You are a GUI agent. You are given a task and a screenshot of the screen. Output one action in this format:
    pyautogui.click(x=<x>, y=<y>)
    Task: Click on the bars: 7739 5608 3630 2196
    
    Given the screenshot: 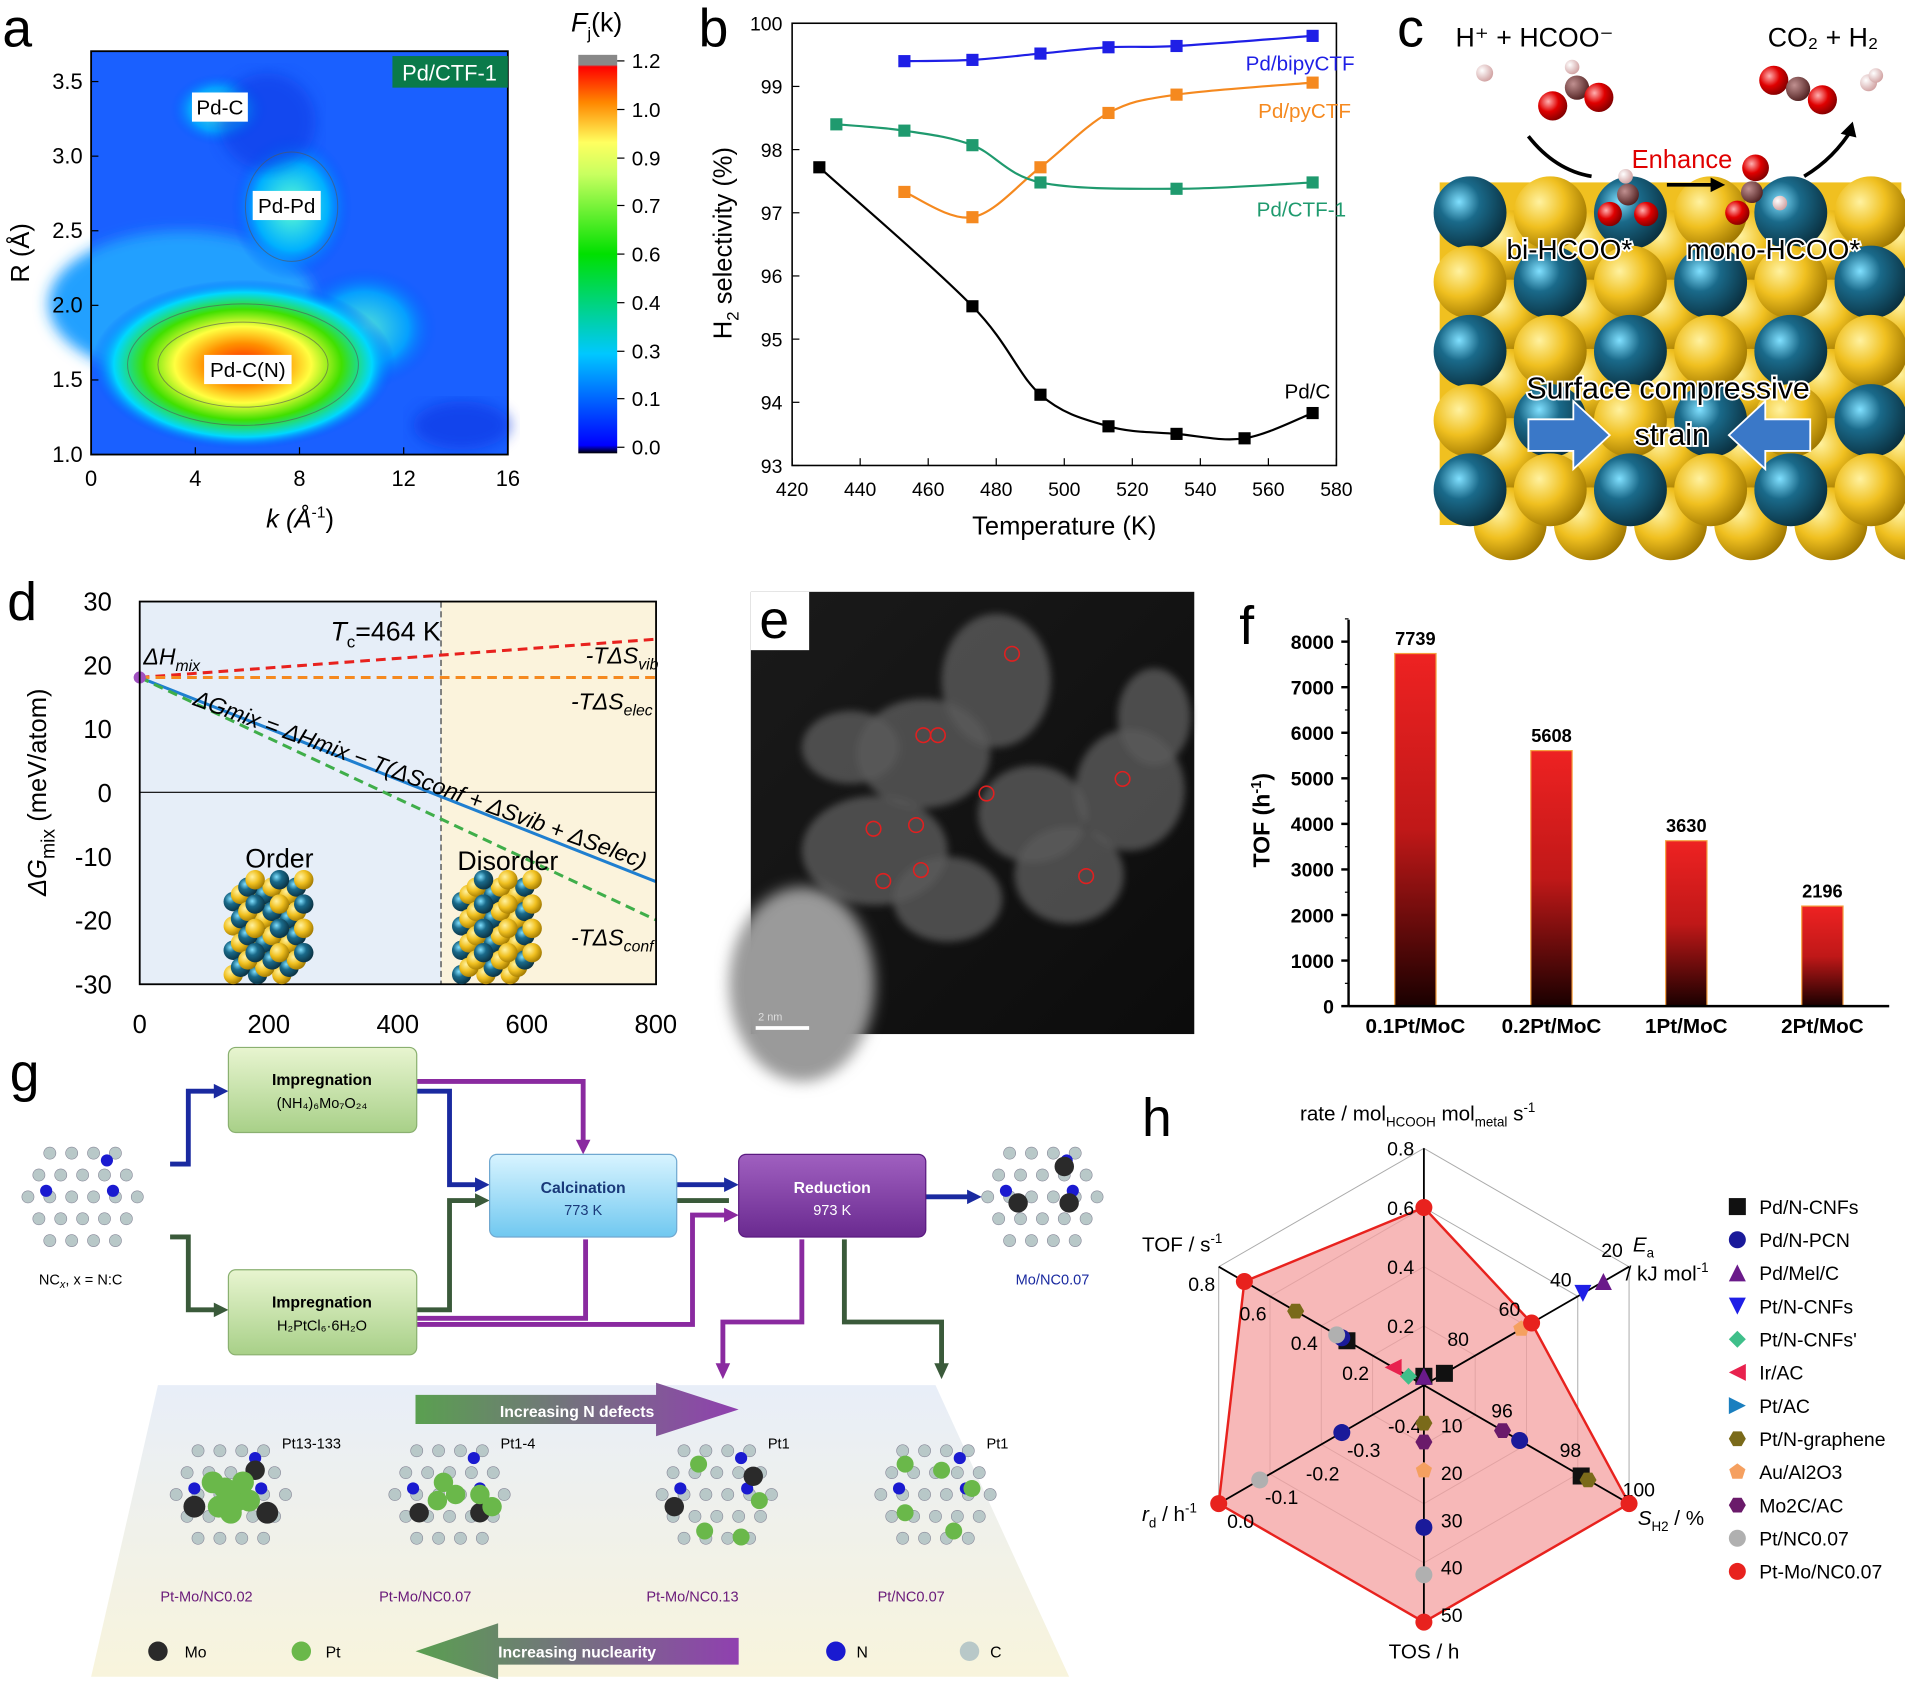 What is the action you would take?
    pyautogui.click(x=1619, y=818)
    